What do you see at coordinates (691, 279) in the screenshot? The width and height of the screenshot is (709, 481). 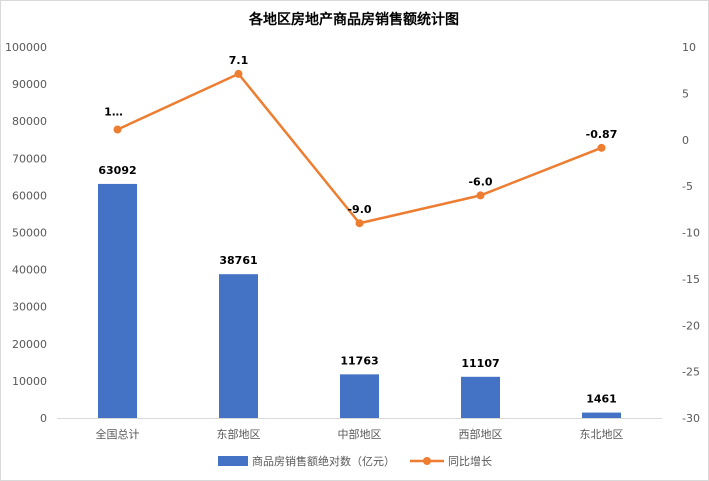 I see `y-right-tick-label: -15` at bounding box center [691, 279].